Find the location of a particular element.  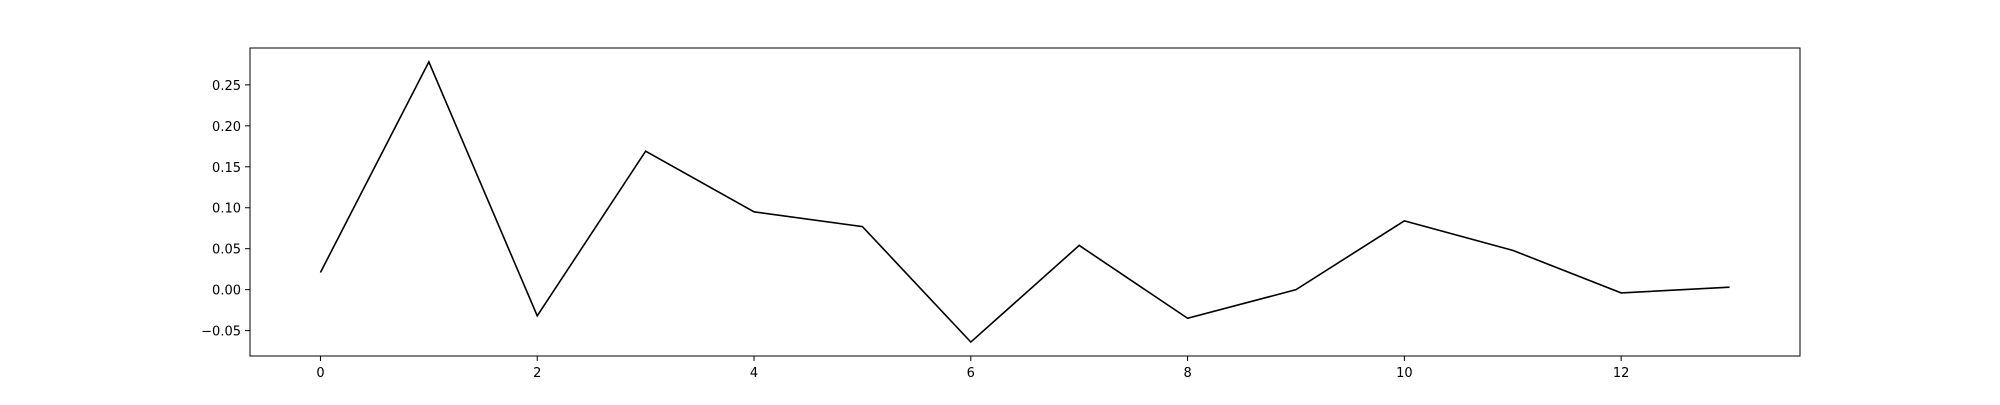

x-tick-label: 2 is located at coordinates (537, 373).